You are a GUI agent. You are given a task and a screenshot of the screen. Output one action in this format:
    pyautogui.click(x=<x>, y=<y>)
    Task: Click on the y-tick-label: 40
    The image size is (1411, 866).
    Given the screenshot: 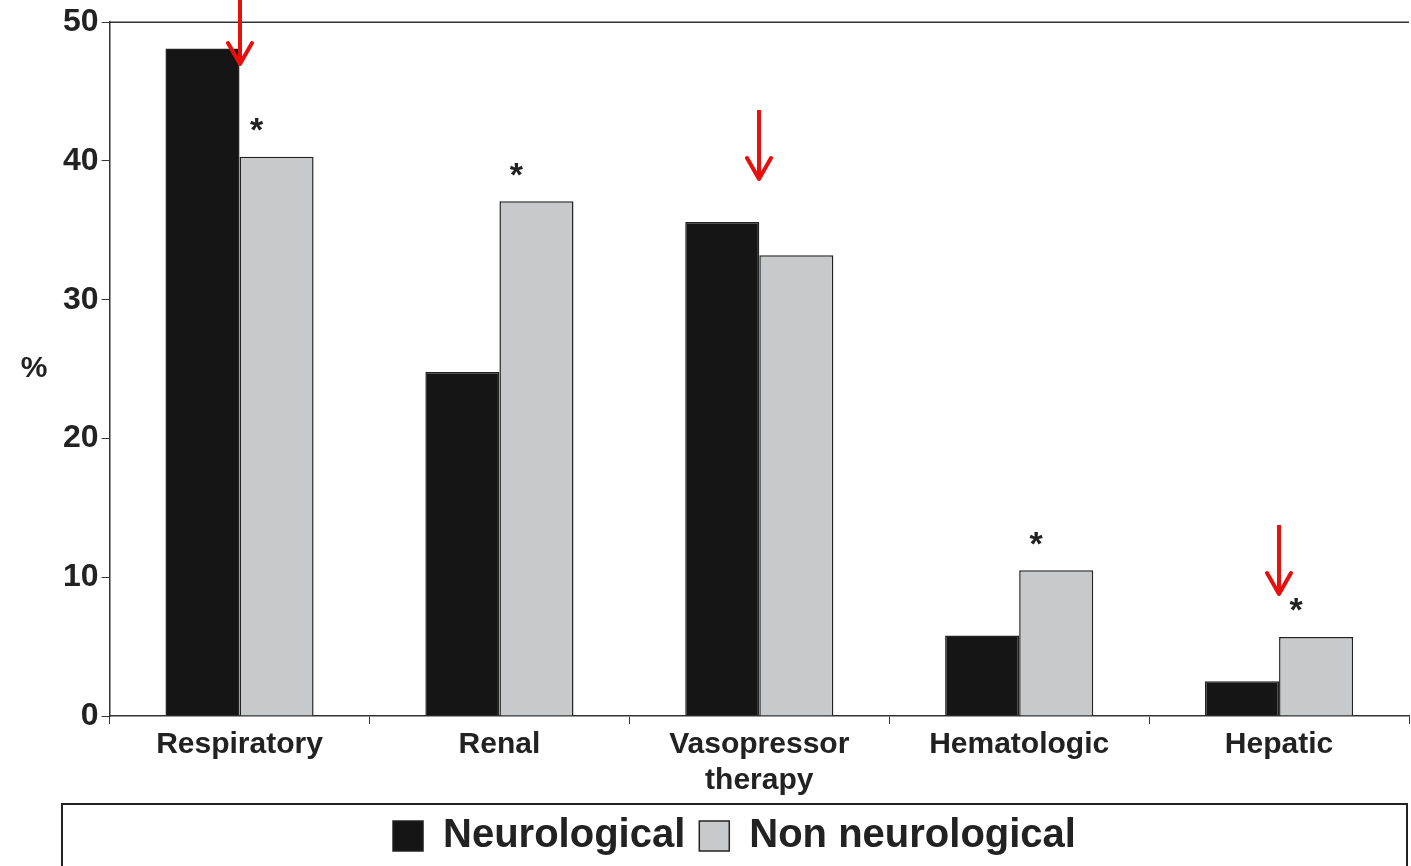 What is the action you would take?
    pyautogui.click(x=81, y=158)
    